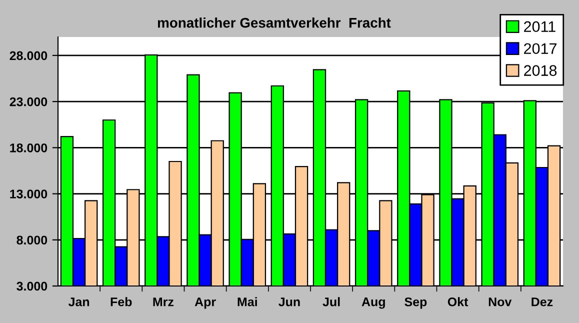  I want to click on x-tick-label: Jun, so click(289, 302).